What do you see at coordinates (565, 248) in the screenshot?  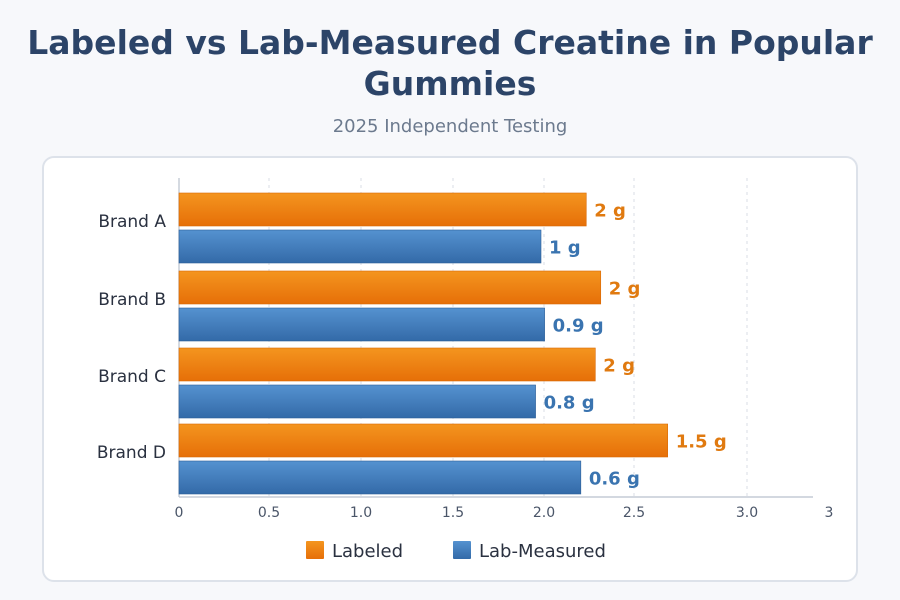 I see `data-label-lab-measured: 1 g` at bounding box center [565, 248].